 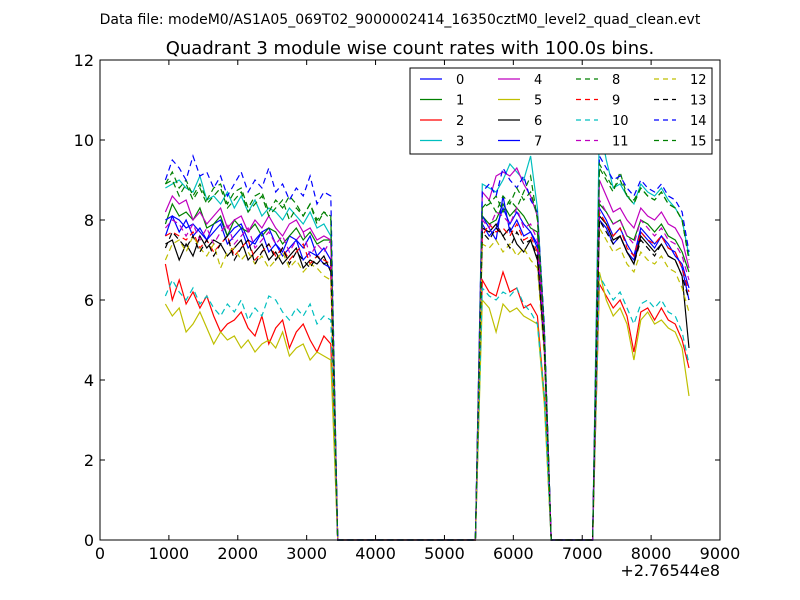 I want to click on x-tick-label: 0, so click(x=100, y=553).